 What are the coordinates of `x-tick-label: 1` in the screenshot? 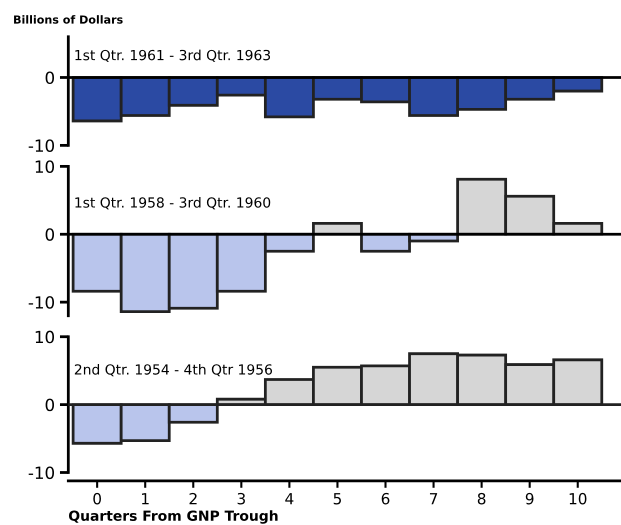 It's located at (145, 498).